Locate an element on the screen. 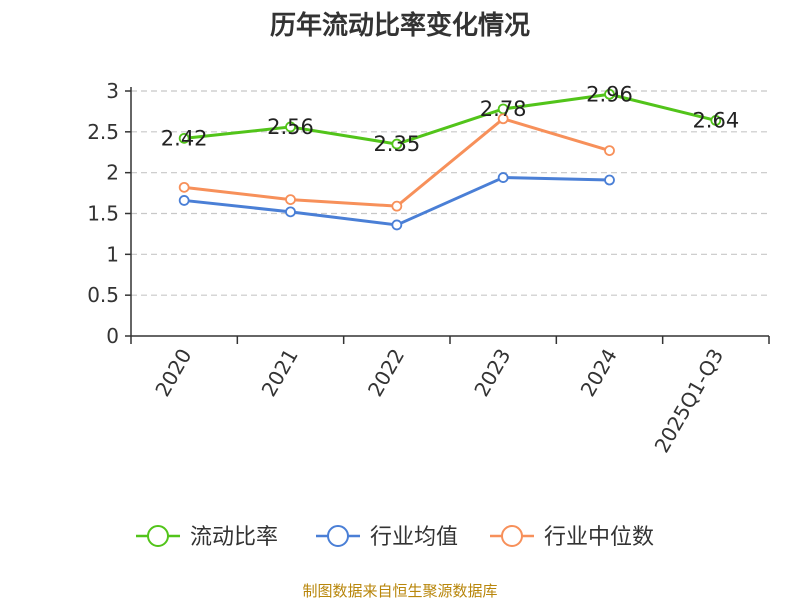 Image resolution: width=800 pixels, height=600 pixels. y-tick-label: 3 is located at coordinates (112, 91).